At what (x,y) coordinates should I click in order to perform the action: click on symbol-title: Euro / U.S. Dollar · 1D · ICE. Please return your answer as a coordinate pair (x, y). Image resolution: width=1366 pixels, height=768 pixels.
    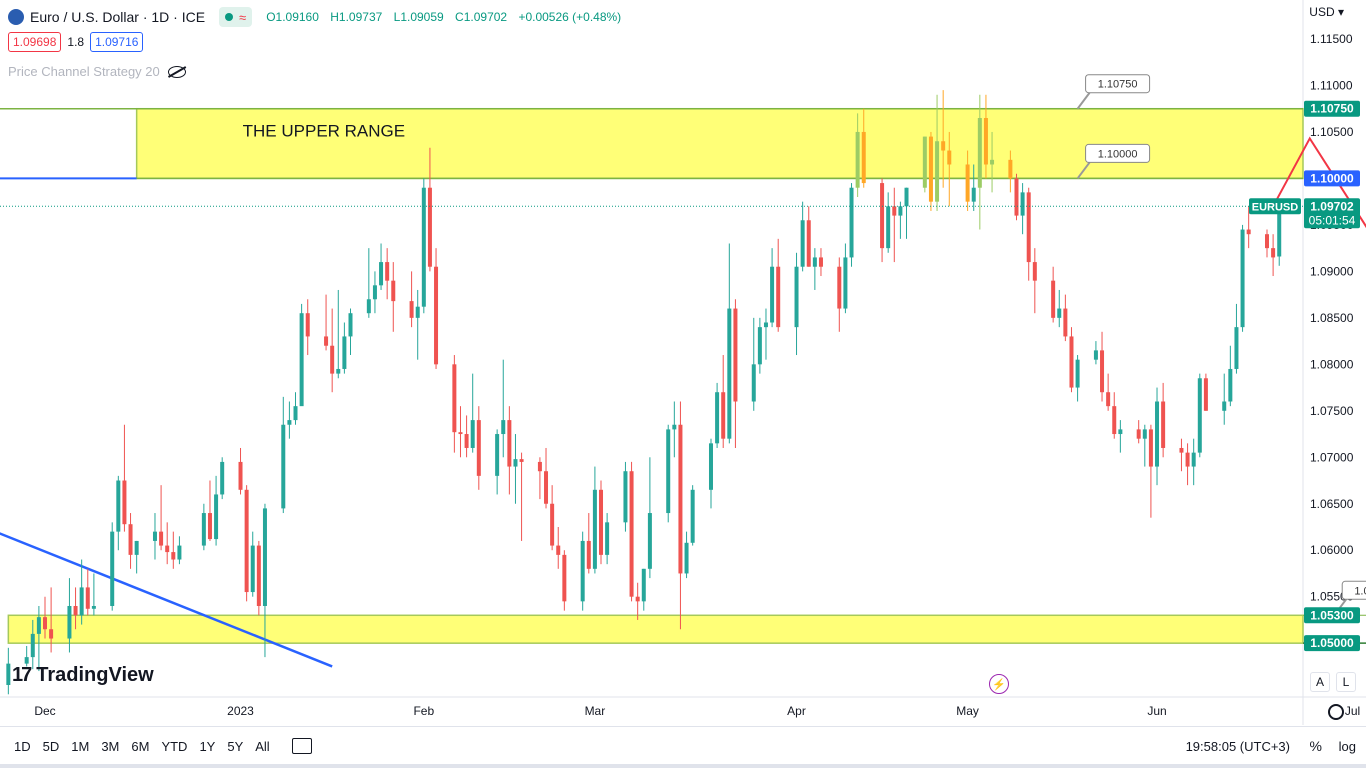
    Looking at the image, I should click on (118, 17).